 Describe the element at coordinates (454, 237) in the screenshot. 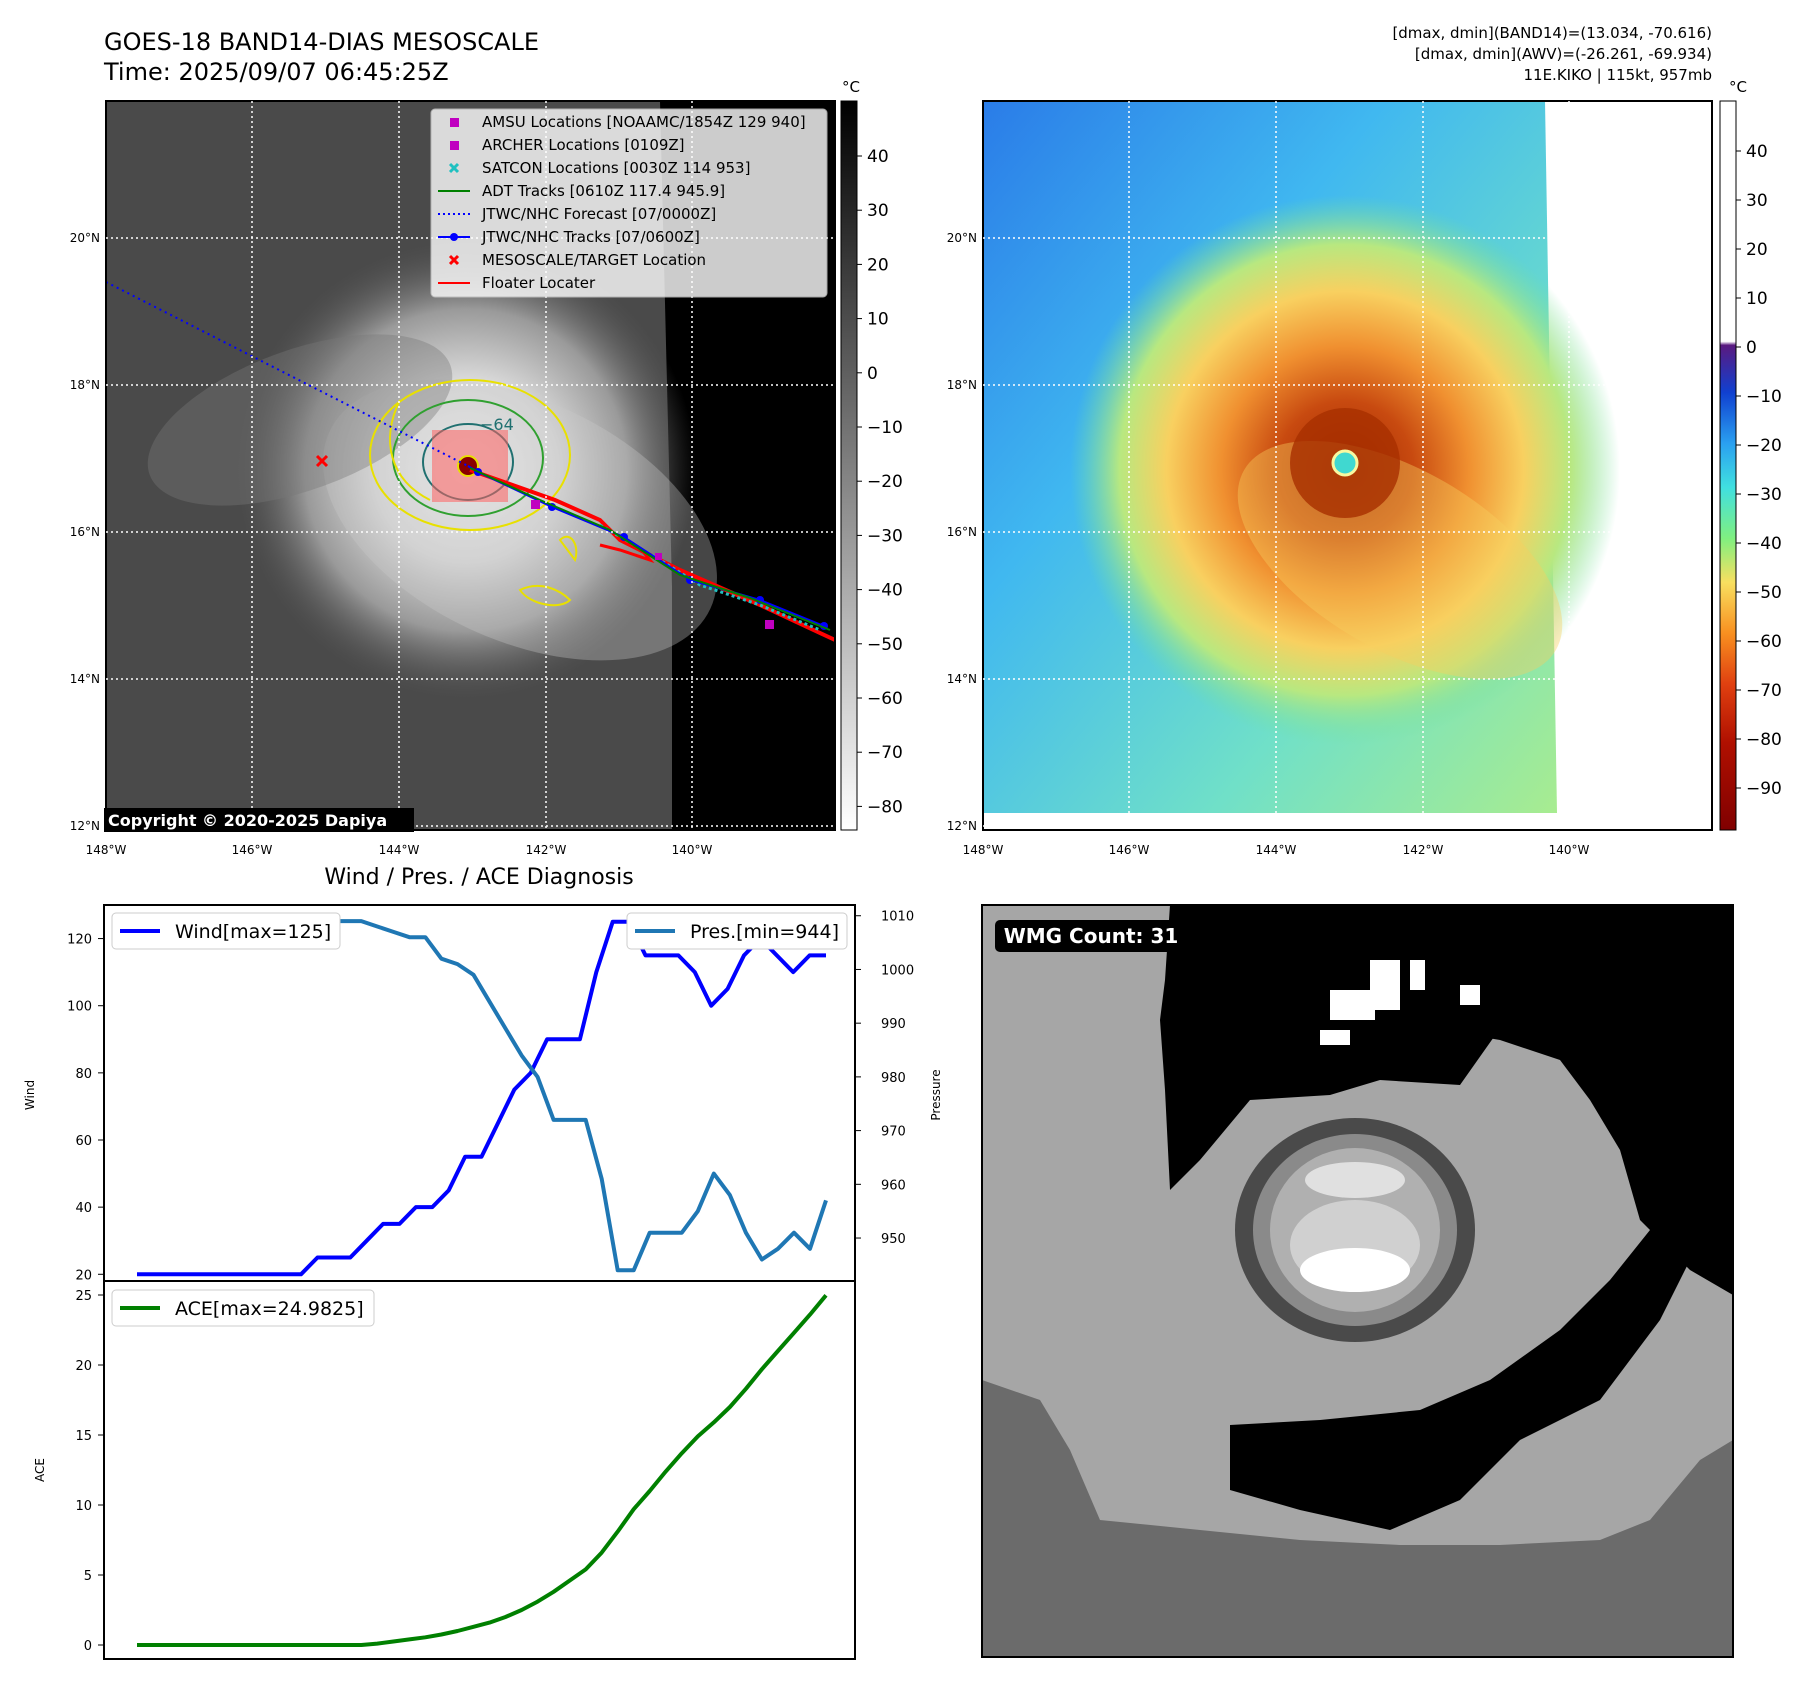

I see `legend-marker-dot` at that location.